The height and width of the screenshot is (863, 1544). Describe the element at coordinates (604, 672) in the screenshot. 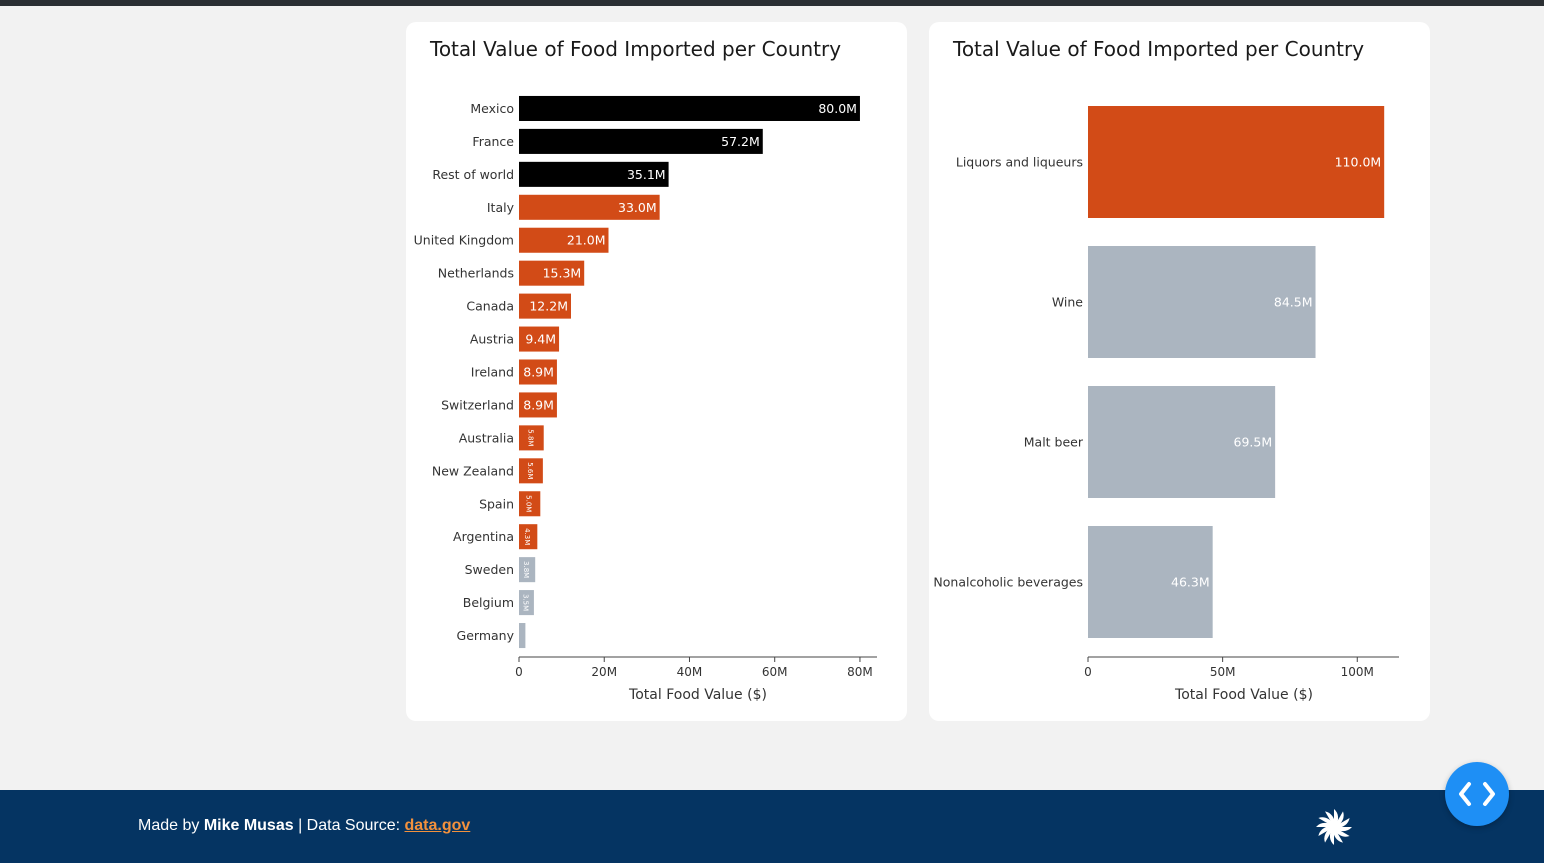

I see `x-tick-label: 20M` at that location.